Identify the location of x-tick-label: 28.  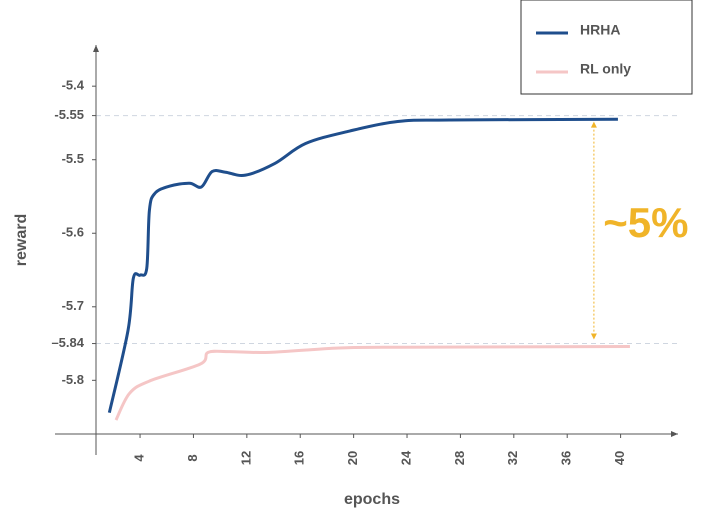
(459, 458).